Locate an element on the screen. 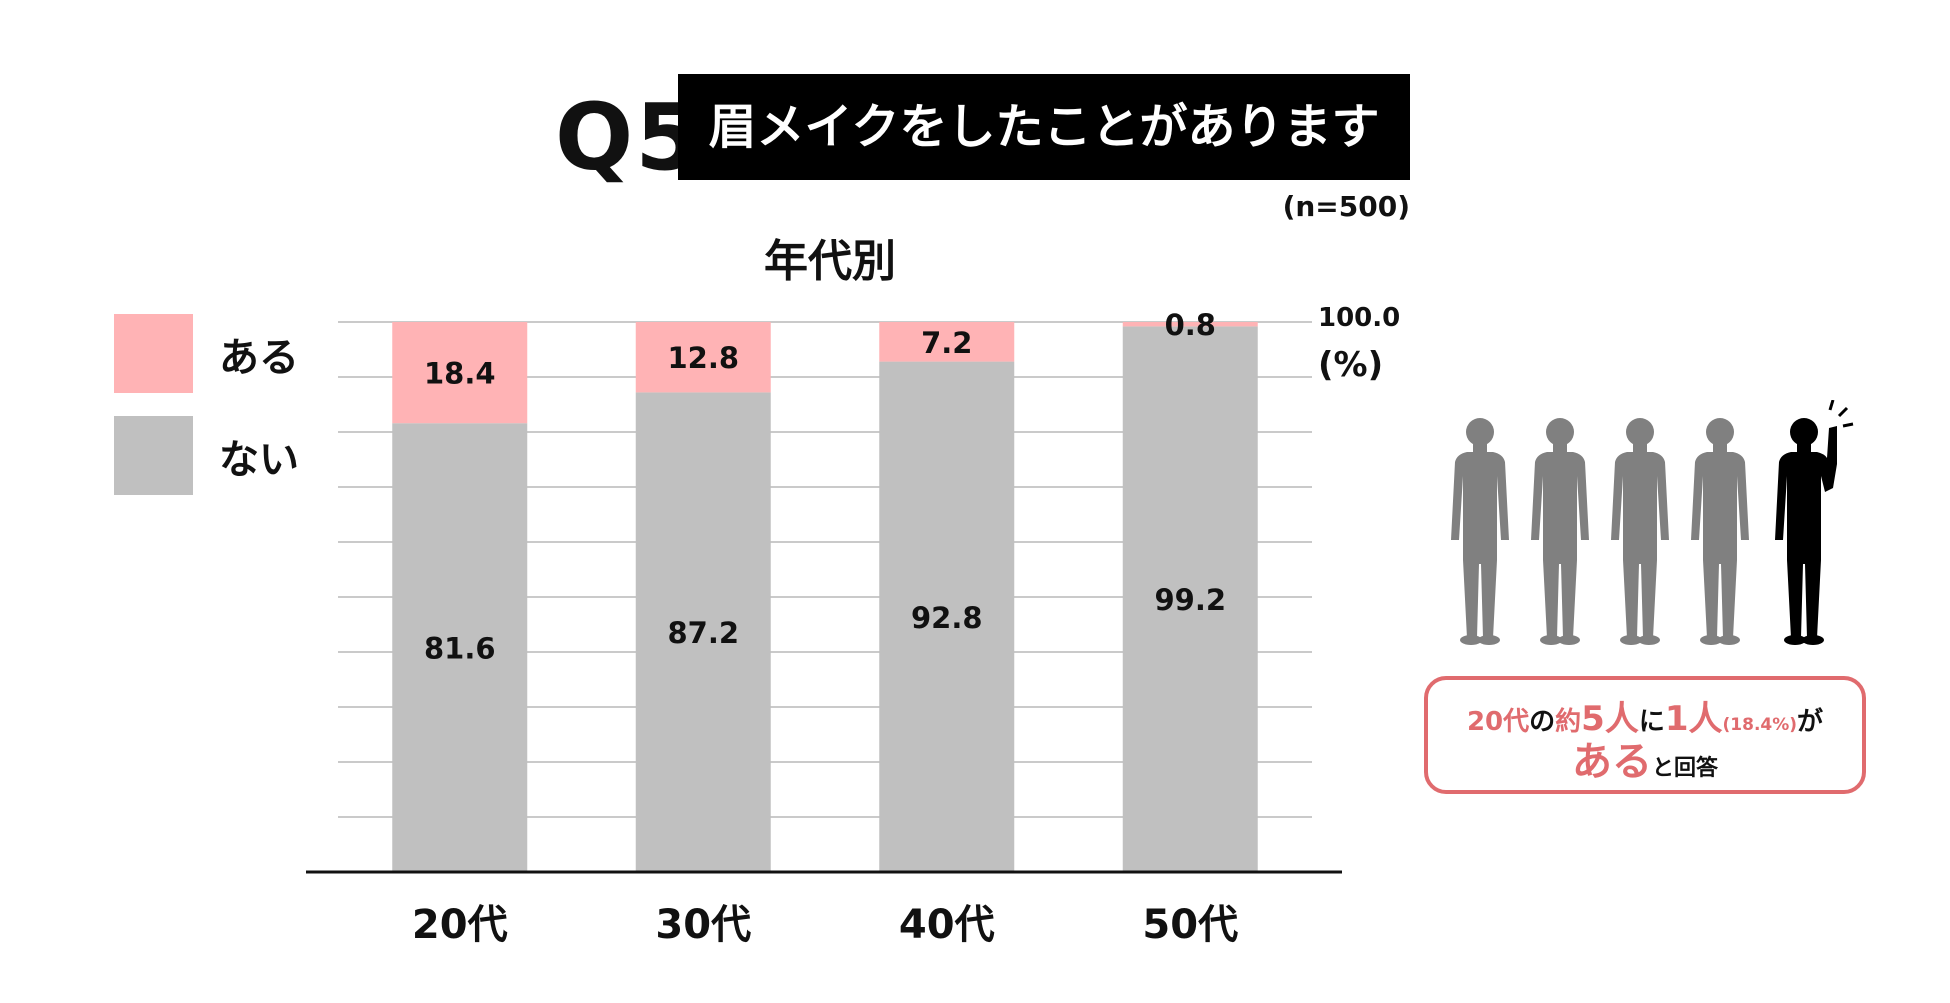  sample-size: (n=500) is located at coordinates (1346, 206).